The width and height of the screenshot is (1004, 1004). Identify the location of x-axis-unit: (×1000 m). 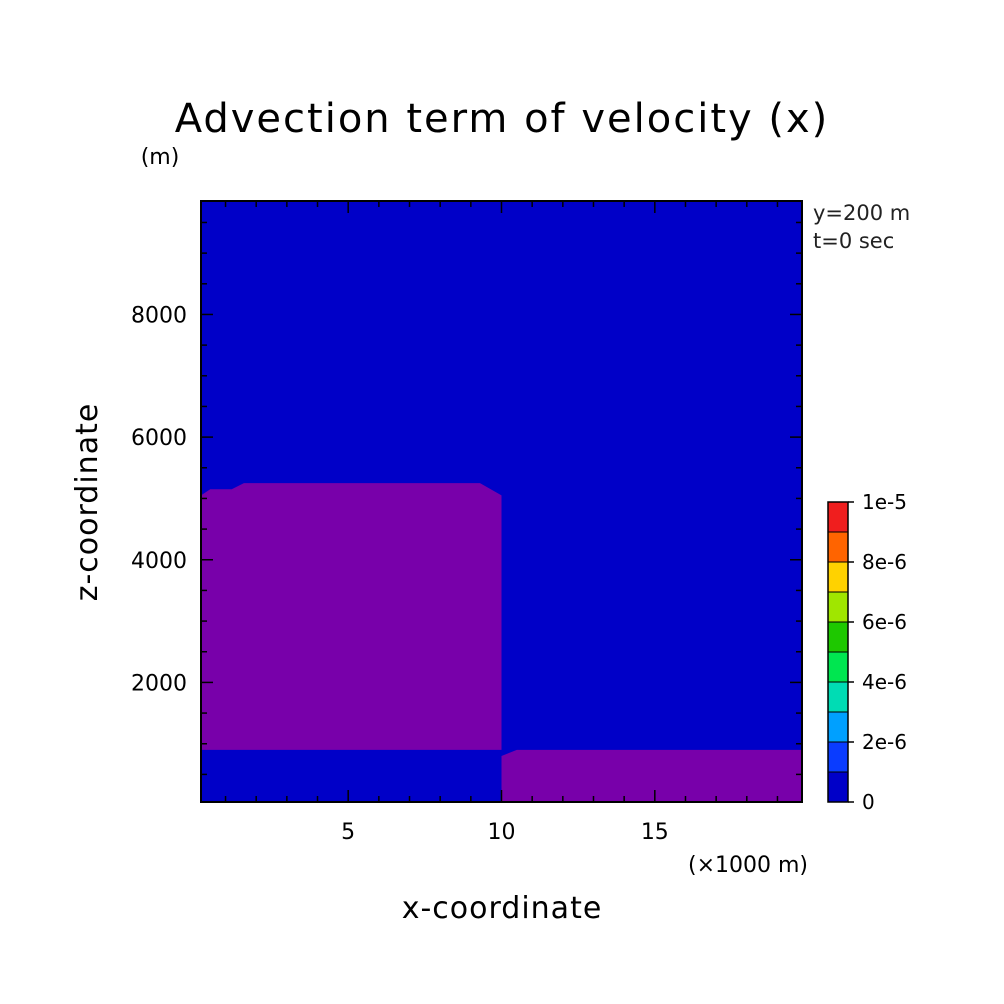
(748, 865).